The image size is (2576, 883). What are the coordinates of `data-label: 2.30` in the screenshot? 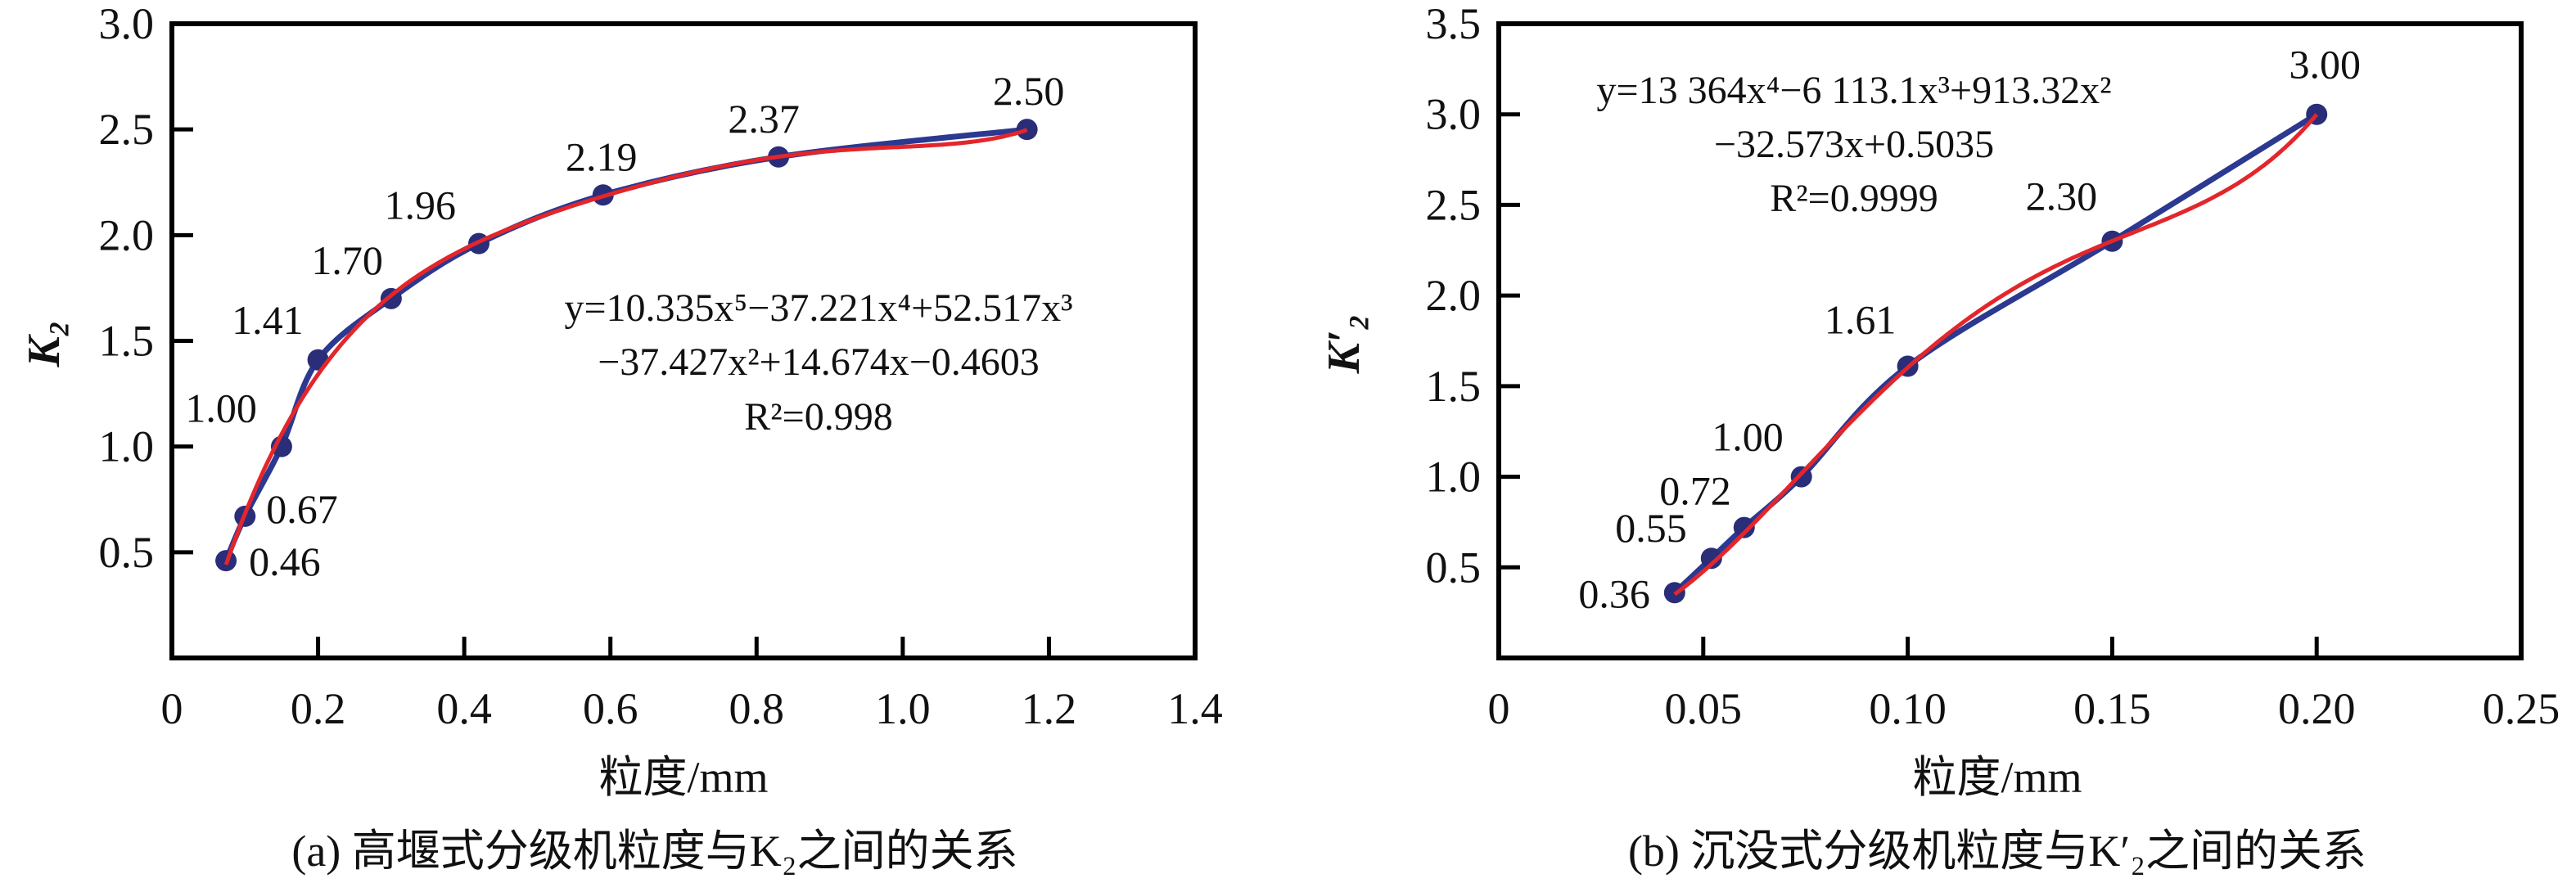 It's located at (2062, 196).